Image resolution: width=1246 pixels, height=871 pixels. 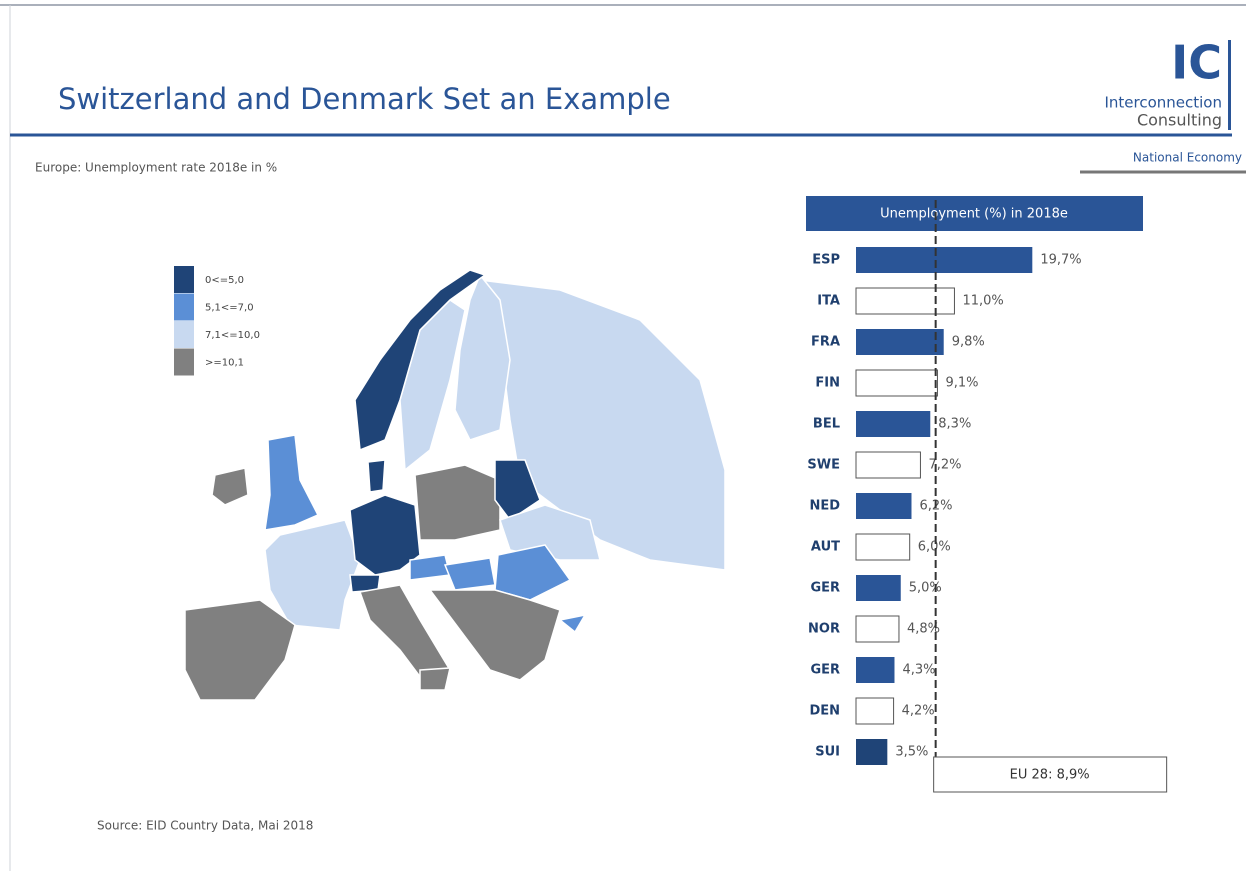 I want to click on section-label: National Economy, so click(x=1187, y=158).